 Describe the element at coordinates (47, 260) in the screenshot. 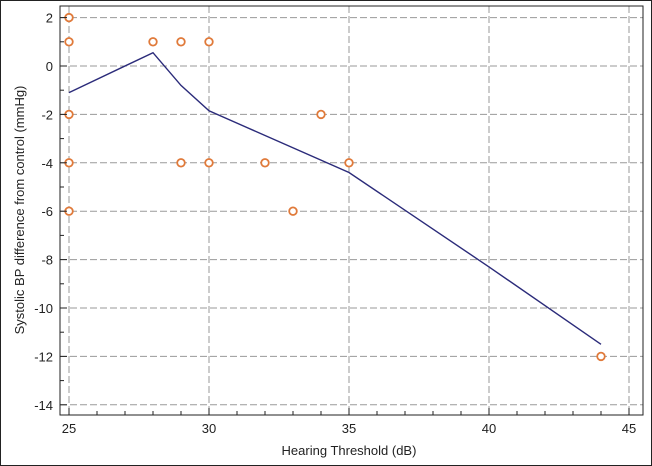

I see `y-tick-label: -8` at that location.